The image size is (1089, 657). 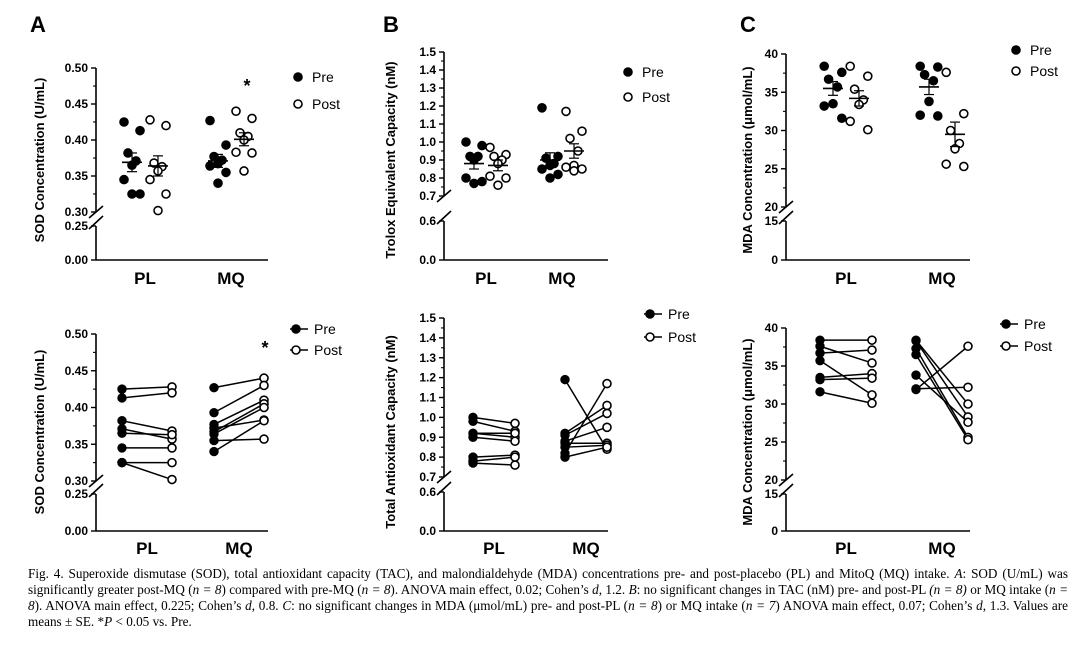 I want to click on A-top-significance-star: *, so click(x=246, y=86).